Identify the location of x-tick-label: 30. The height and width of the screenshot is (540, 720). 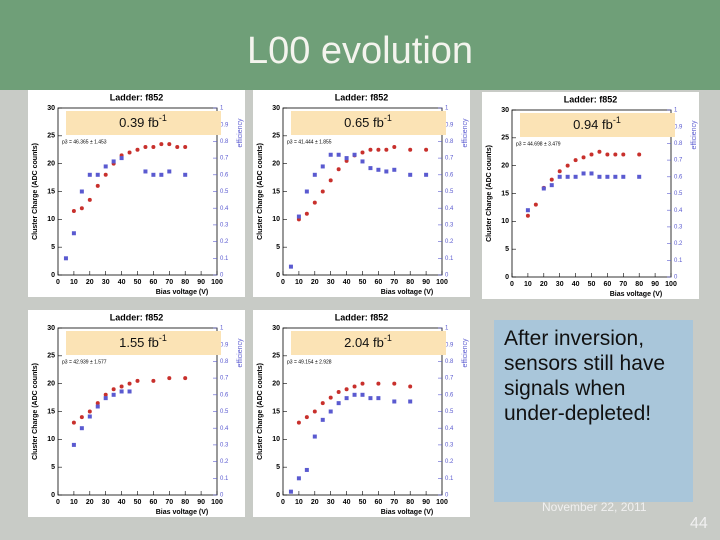
(106, 282).